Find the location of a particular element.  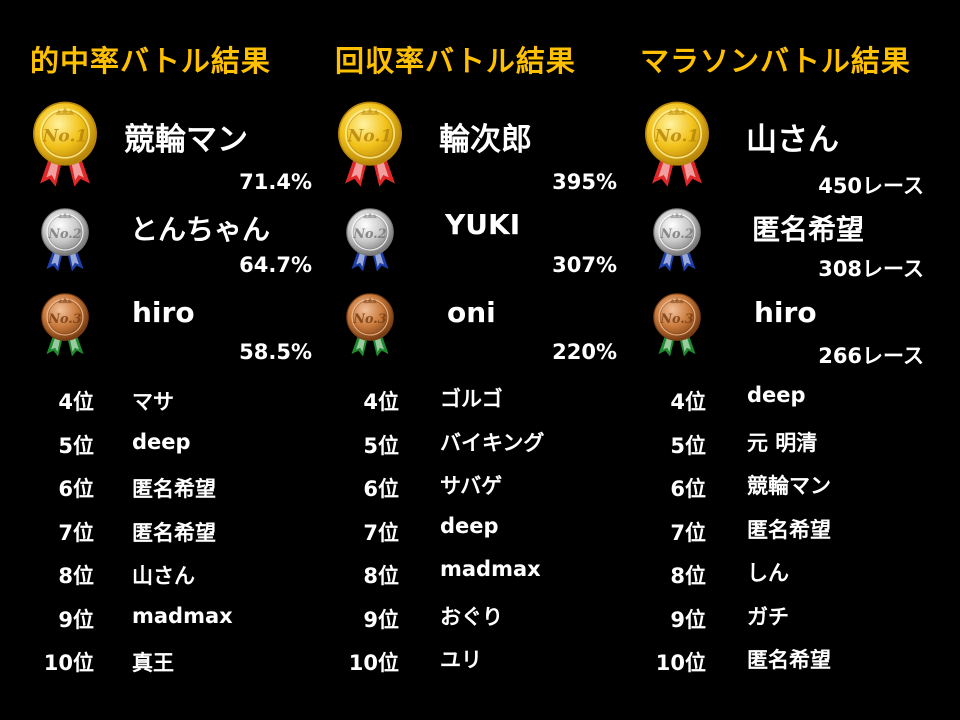

ranked-name: マサ is located at coordinates (153, 402).